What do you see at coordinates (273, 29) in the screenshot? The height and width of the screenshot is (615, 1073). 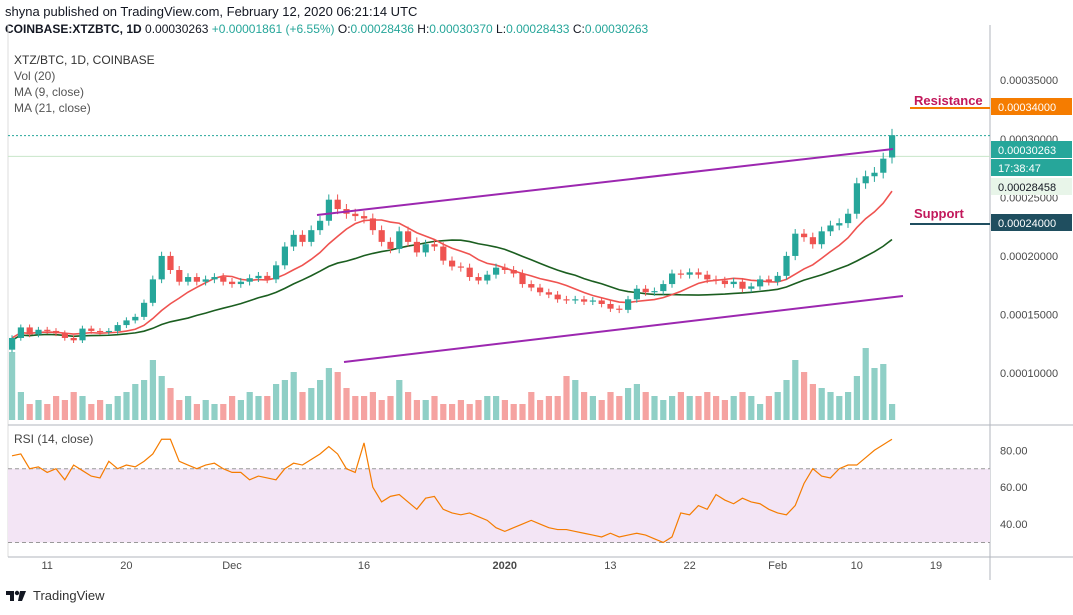 I see `price-change: +0.00001861 (+6.55%)` at bounding box center [273, 29].